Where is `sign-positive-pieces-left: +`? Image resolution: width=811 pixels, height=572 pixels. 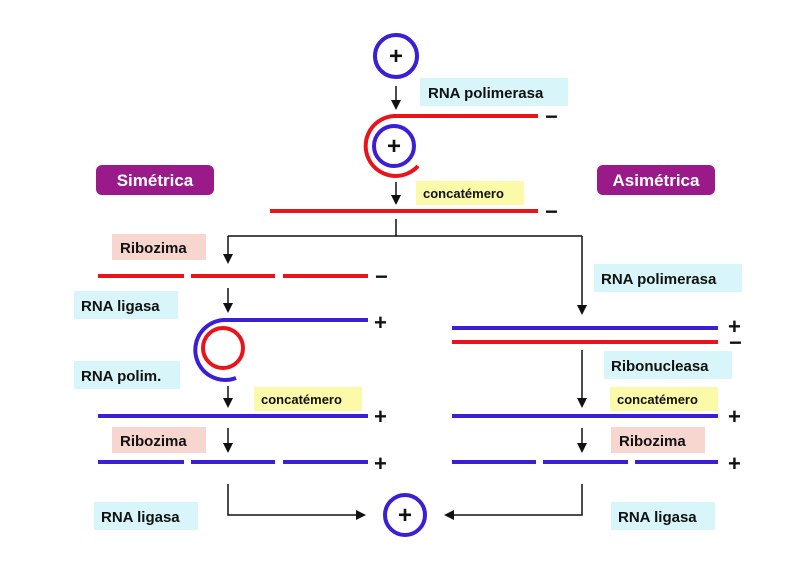
sign-positive-pieces-left: + is located at coordinates (380, 463).